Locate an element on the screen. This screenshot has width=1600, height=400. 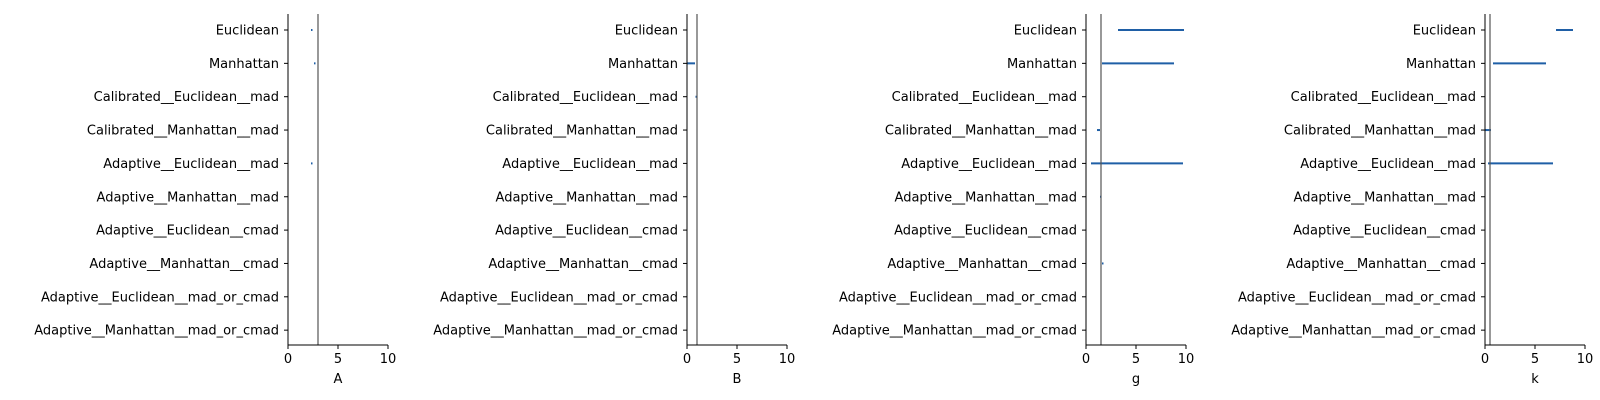
x-axis-title: g is located at coordinates (1136, 379).